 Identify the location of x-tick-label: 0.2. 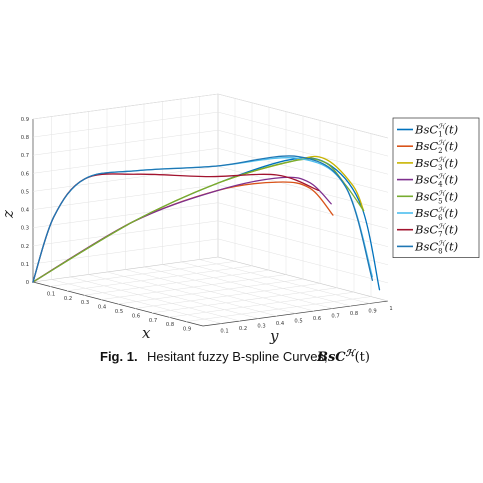
(68, 299).